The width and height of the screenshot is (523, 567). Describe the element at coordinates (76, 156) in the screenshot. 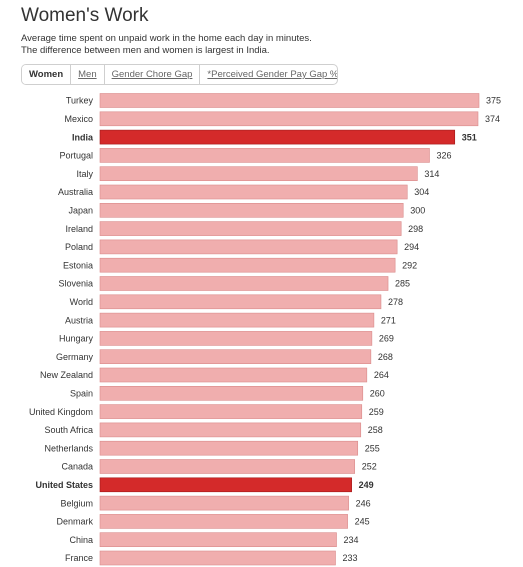

I see `category-label-portugal: Portugal` at that location.